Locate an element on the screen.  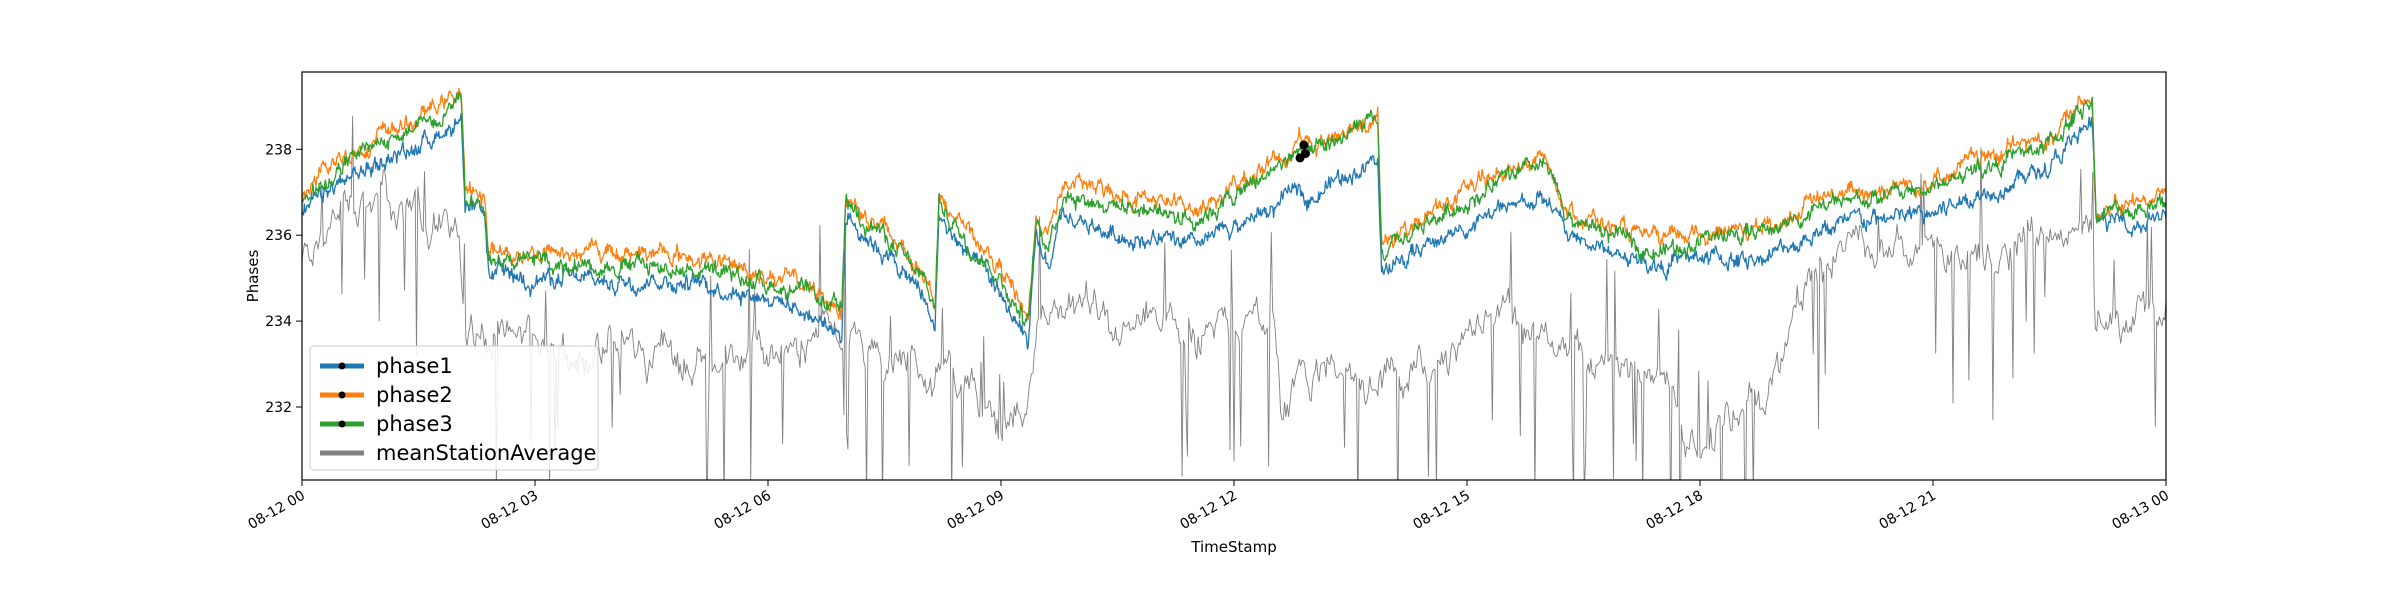
legend: phase1 phase2 phase3 meanStationAverage is located at coordinates (454, 408).